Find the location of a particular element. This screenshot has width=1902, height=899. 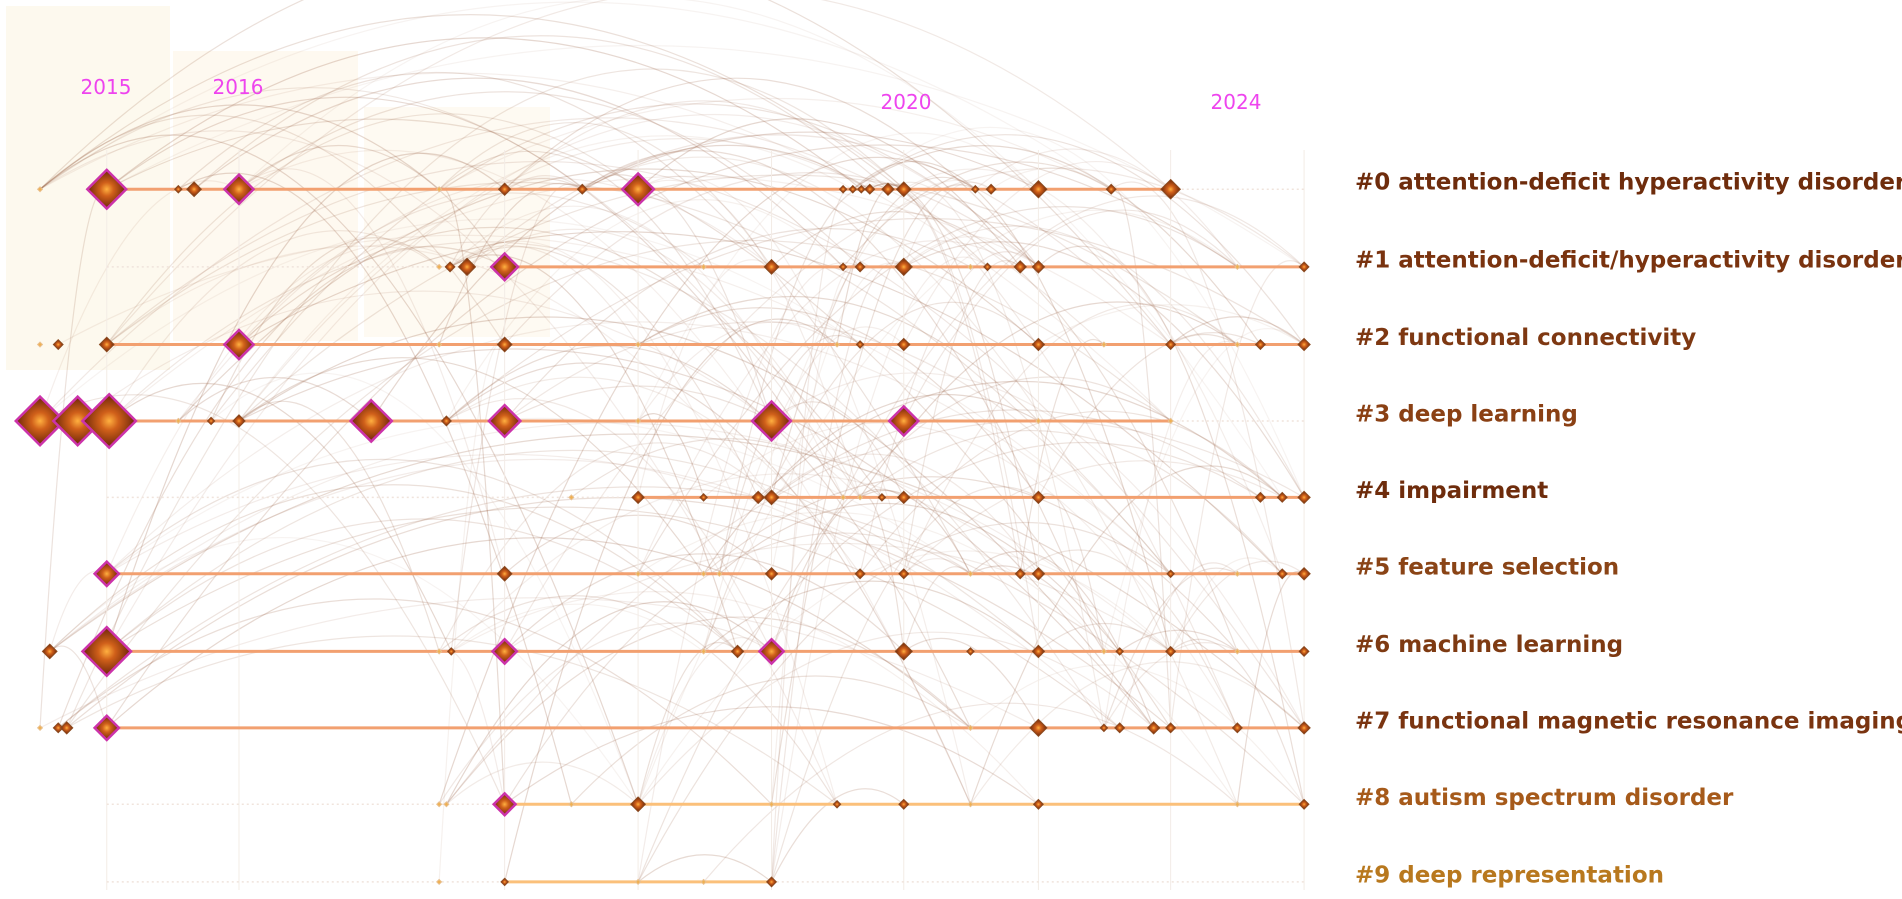

cluster-label: #7 functional magnetic resonance imaging is located at coordinates (1628, 721).